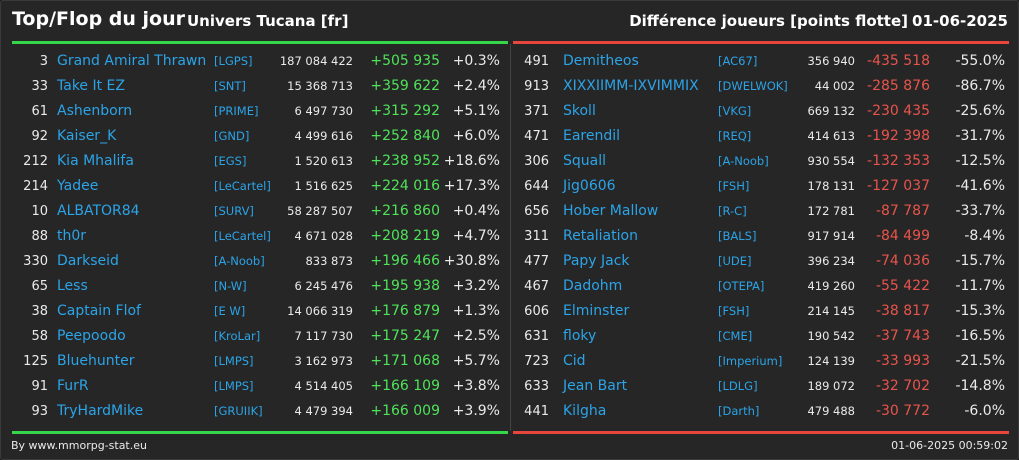 Image resolution: width=1019 pixels, height=460 pixels. I want to click on points-difference: -74 036, so click(902, 261).